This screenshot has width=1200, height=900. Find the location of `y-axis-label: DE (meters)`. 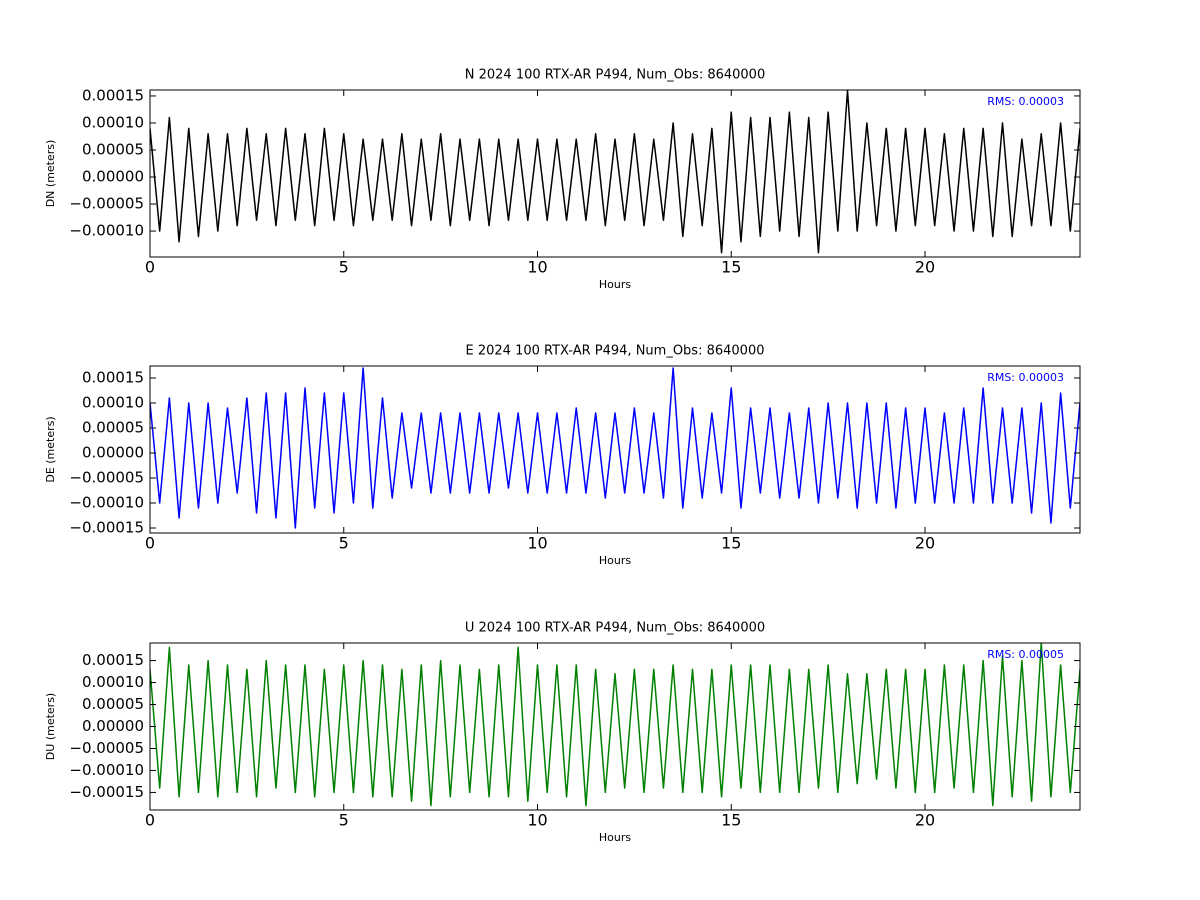

y-axis-label: DE (meters) is located at coordinates (50, 449).